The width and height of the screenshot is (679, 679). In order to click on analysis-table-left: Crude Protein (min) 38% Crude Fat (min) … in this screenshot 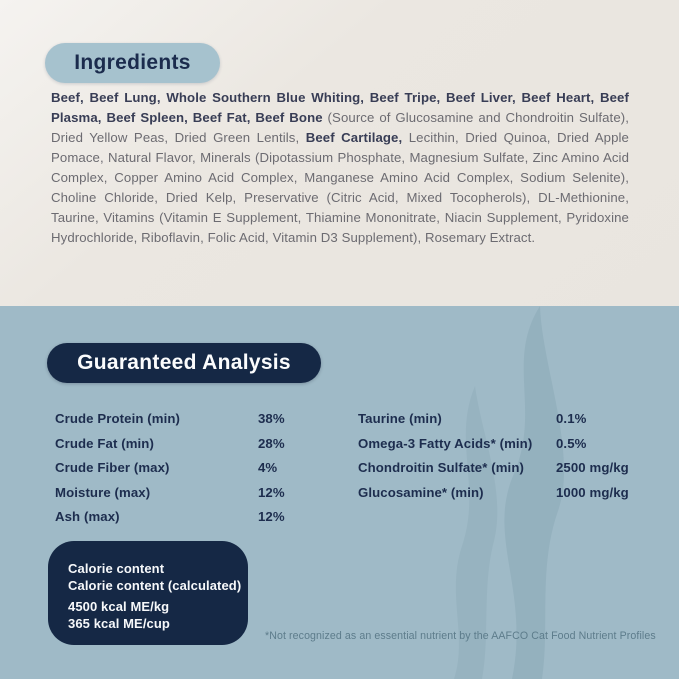, I will do `click(200, 468)`.